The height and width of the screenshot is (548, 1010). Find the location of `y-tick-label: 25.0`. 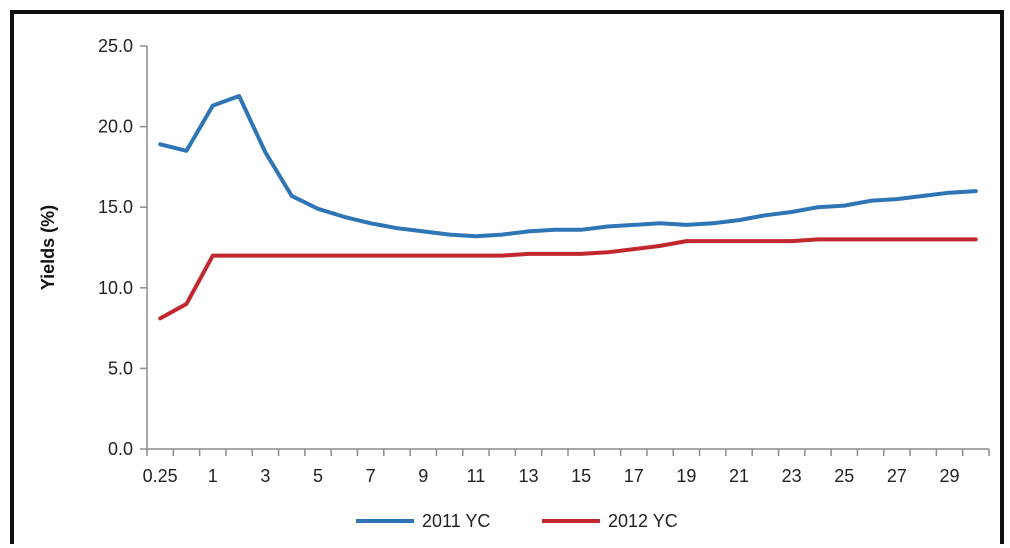

y-tick-label: 25.0 is located at coordinates (115, 46).